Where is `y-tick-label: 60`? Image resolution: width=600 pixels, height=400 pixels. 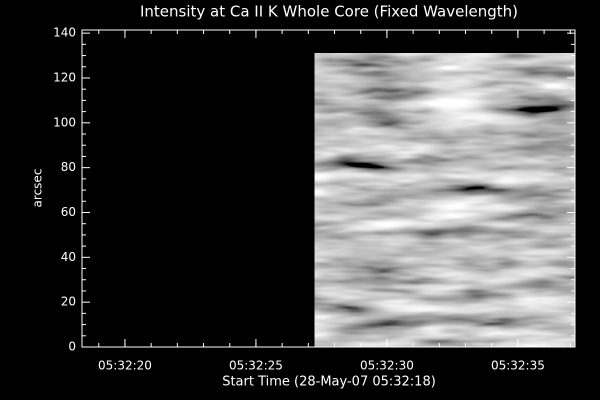
y-tick-label: 60 is located at coordinates (68, 212).